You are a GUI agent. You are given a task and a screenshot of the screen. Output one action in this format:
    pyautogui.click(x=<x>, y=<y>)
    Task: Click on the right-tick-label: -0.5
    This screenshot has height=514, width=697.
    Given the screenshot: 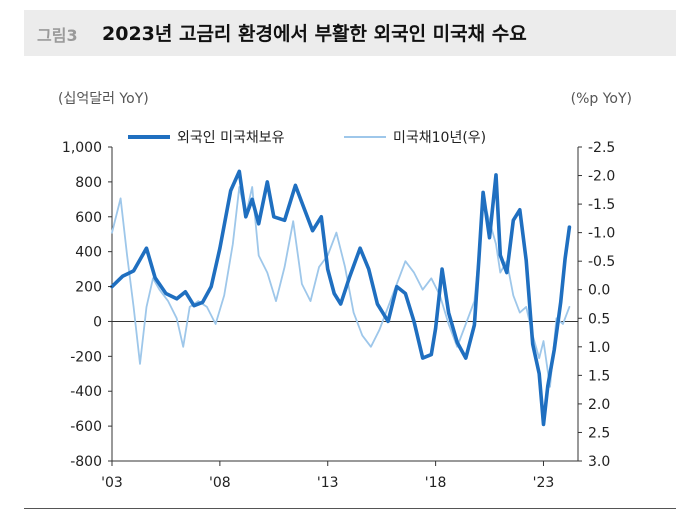 What is the action you would take?
    pyautogui.click(x=601, y=262)
    